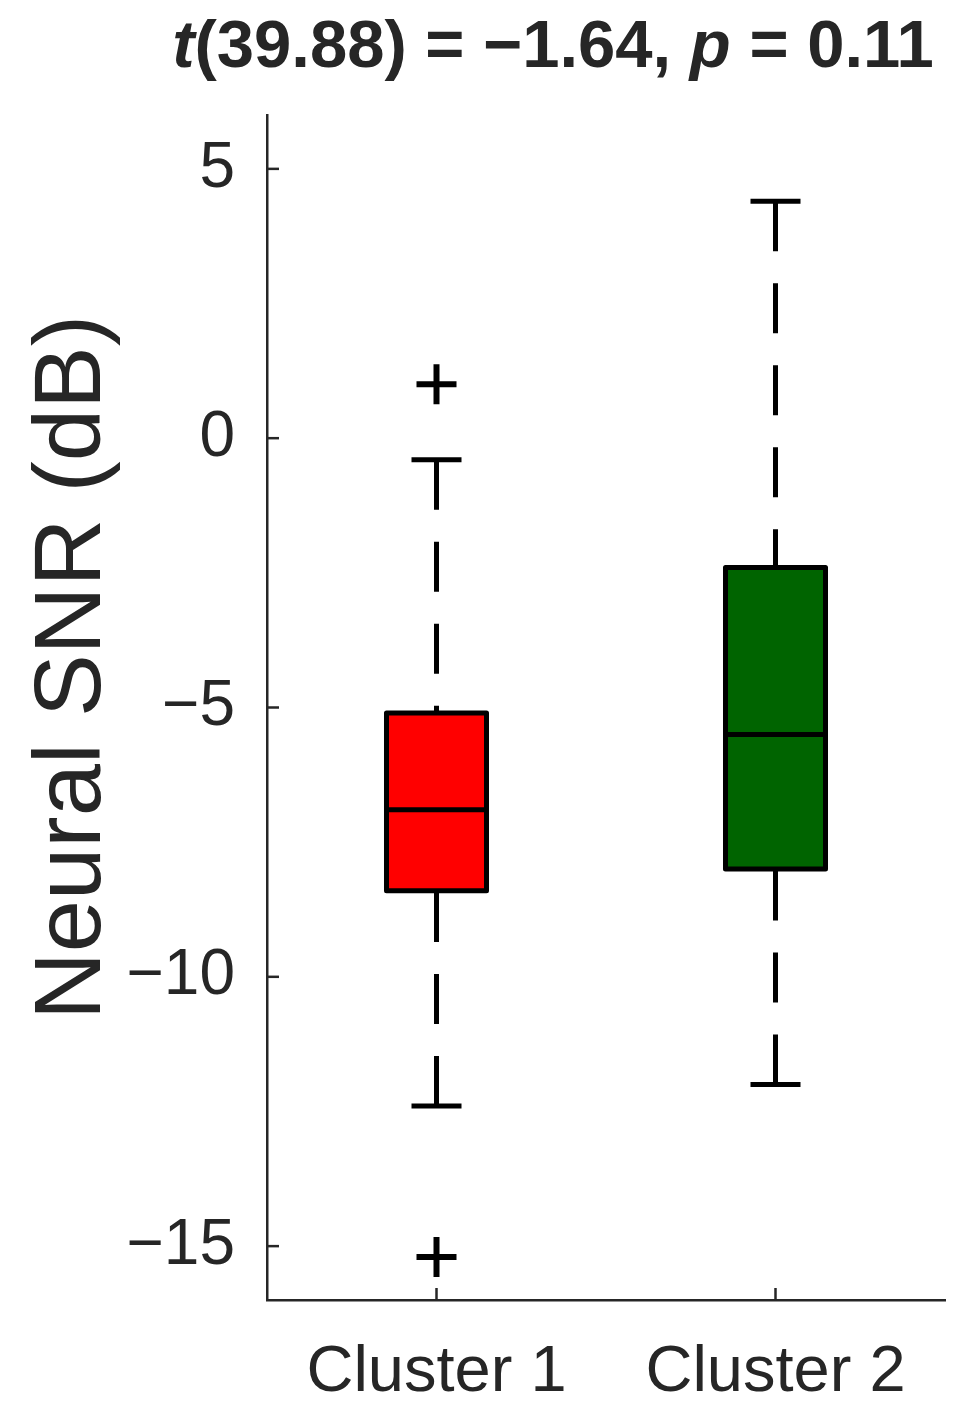  I want to click on chart-title: t(39.88) = −1.64, p = 0.11, so click(553, 43).